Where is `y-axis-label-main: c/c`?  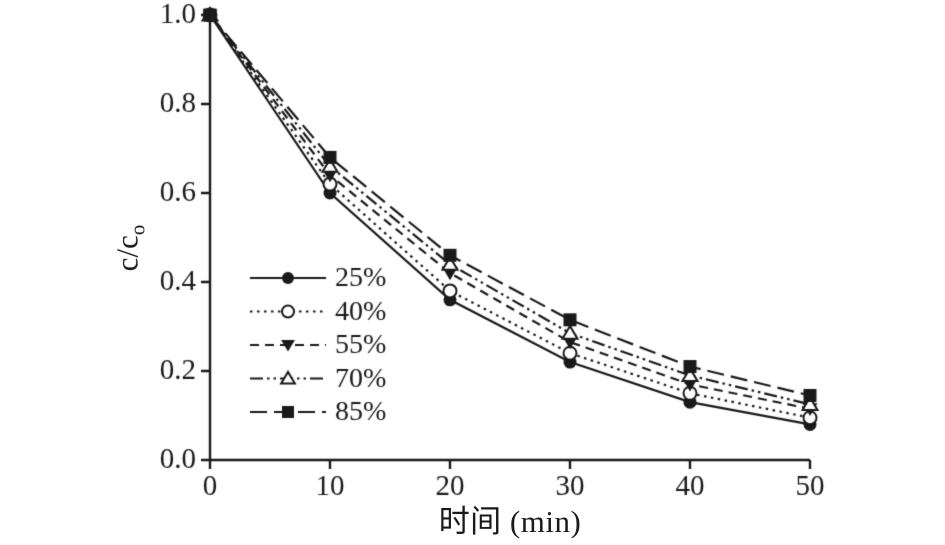
y-axis-label-main: c/c is located at coordinates (127, 253).